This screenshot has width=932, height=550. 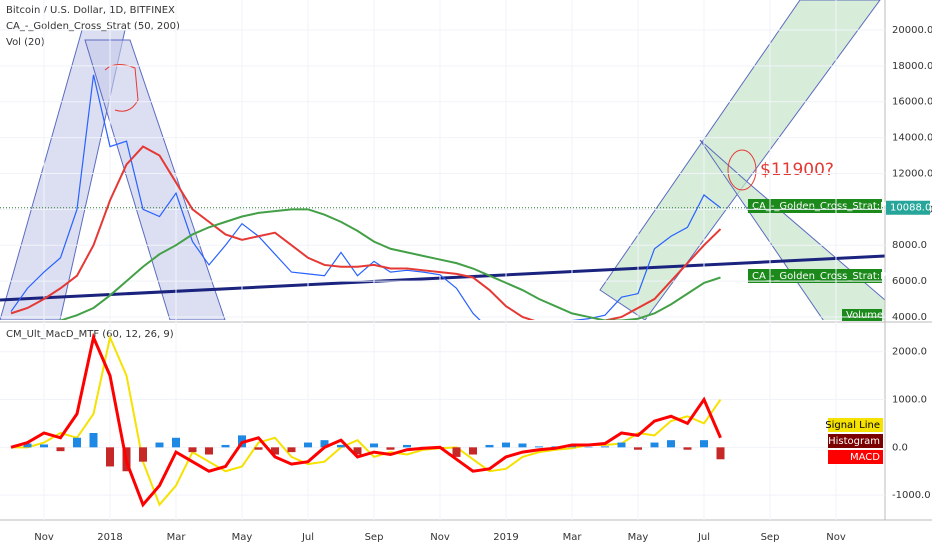 What do you see at coordinates (865, 457) in the screenshot?
I see `legend-label: MACD` at bounding box center [865, 457].